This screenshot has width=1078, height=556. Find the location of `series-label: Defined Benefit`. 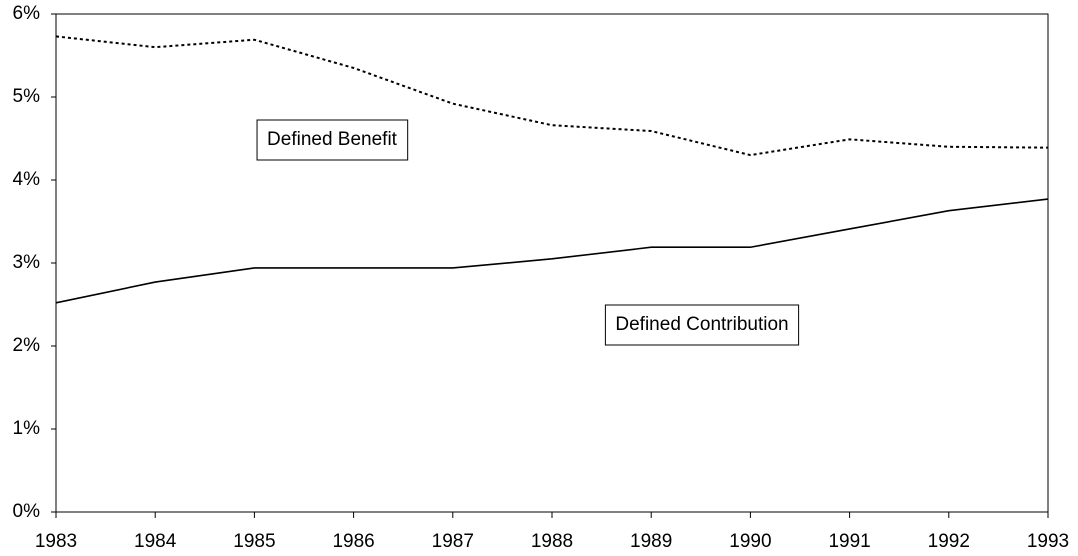

series-label: Defined Benefit is located at coordinates (332, 139).